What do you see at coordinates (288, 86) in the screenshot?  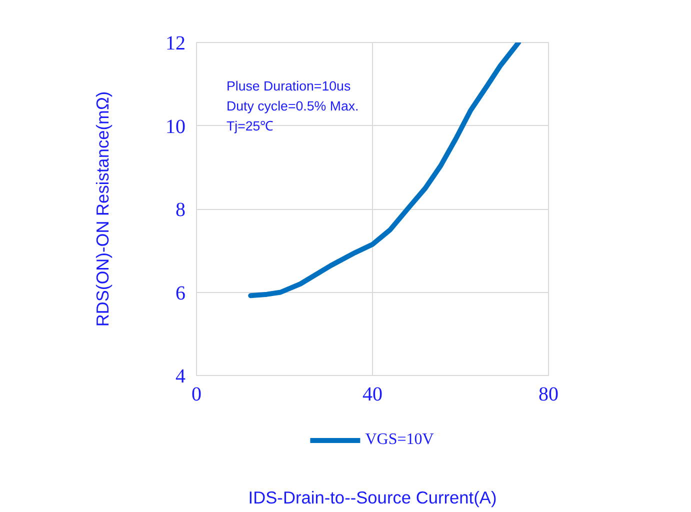 I see `annotation: Pluse Duration=10us` at bounding box center [288, 86].